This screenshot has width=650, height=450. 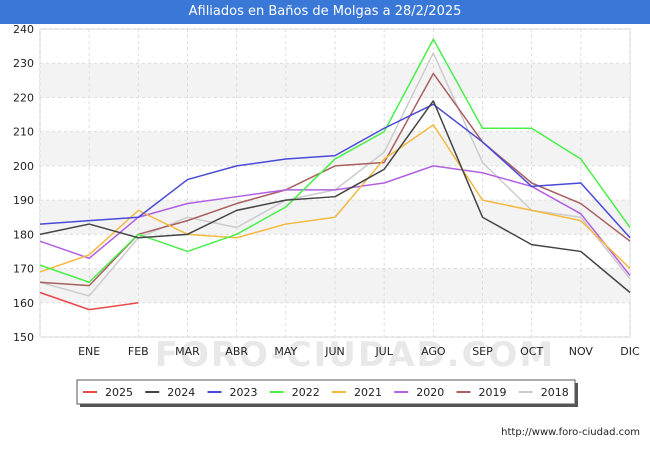 What do you see at coordinates (23, 132) in the screenshot?
I see `y-tick-label: 210` at bounding box center [23, 132].